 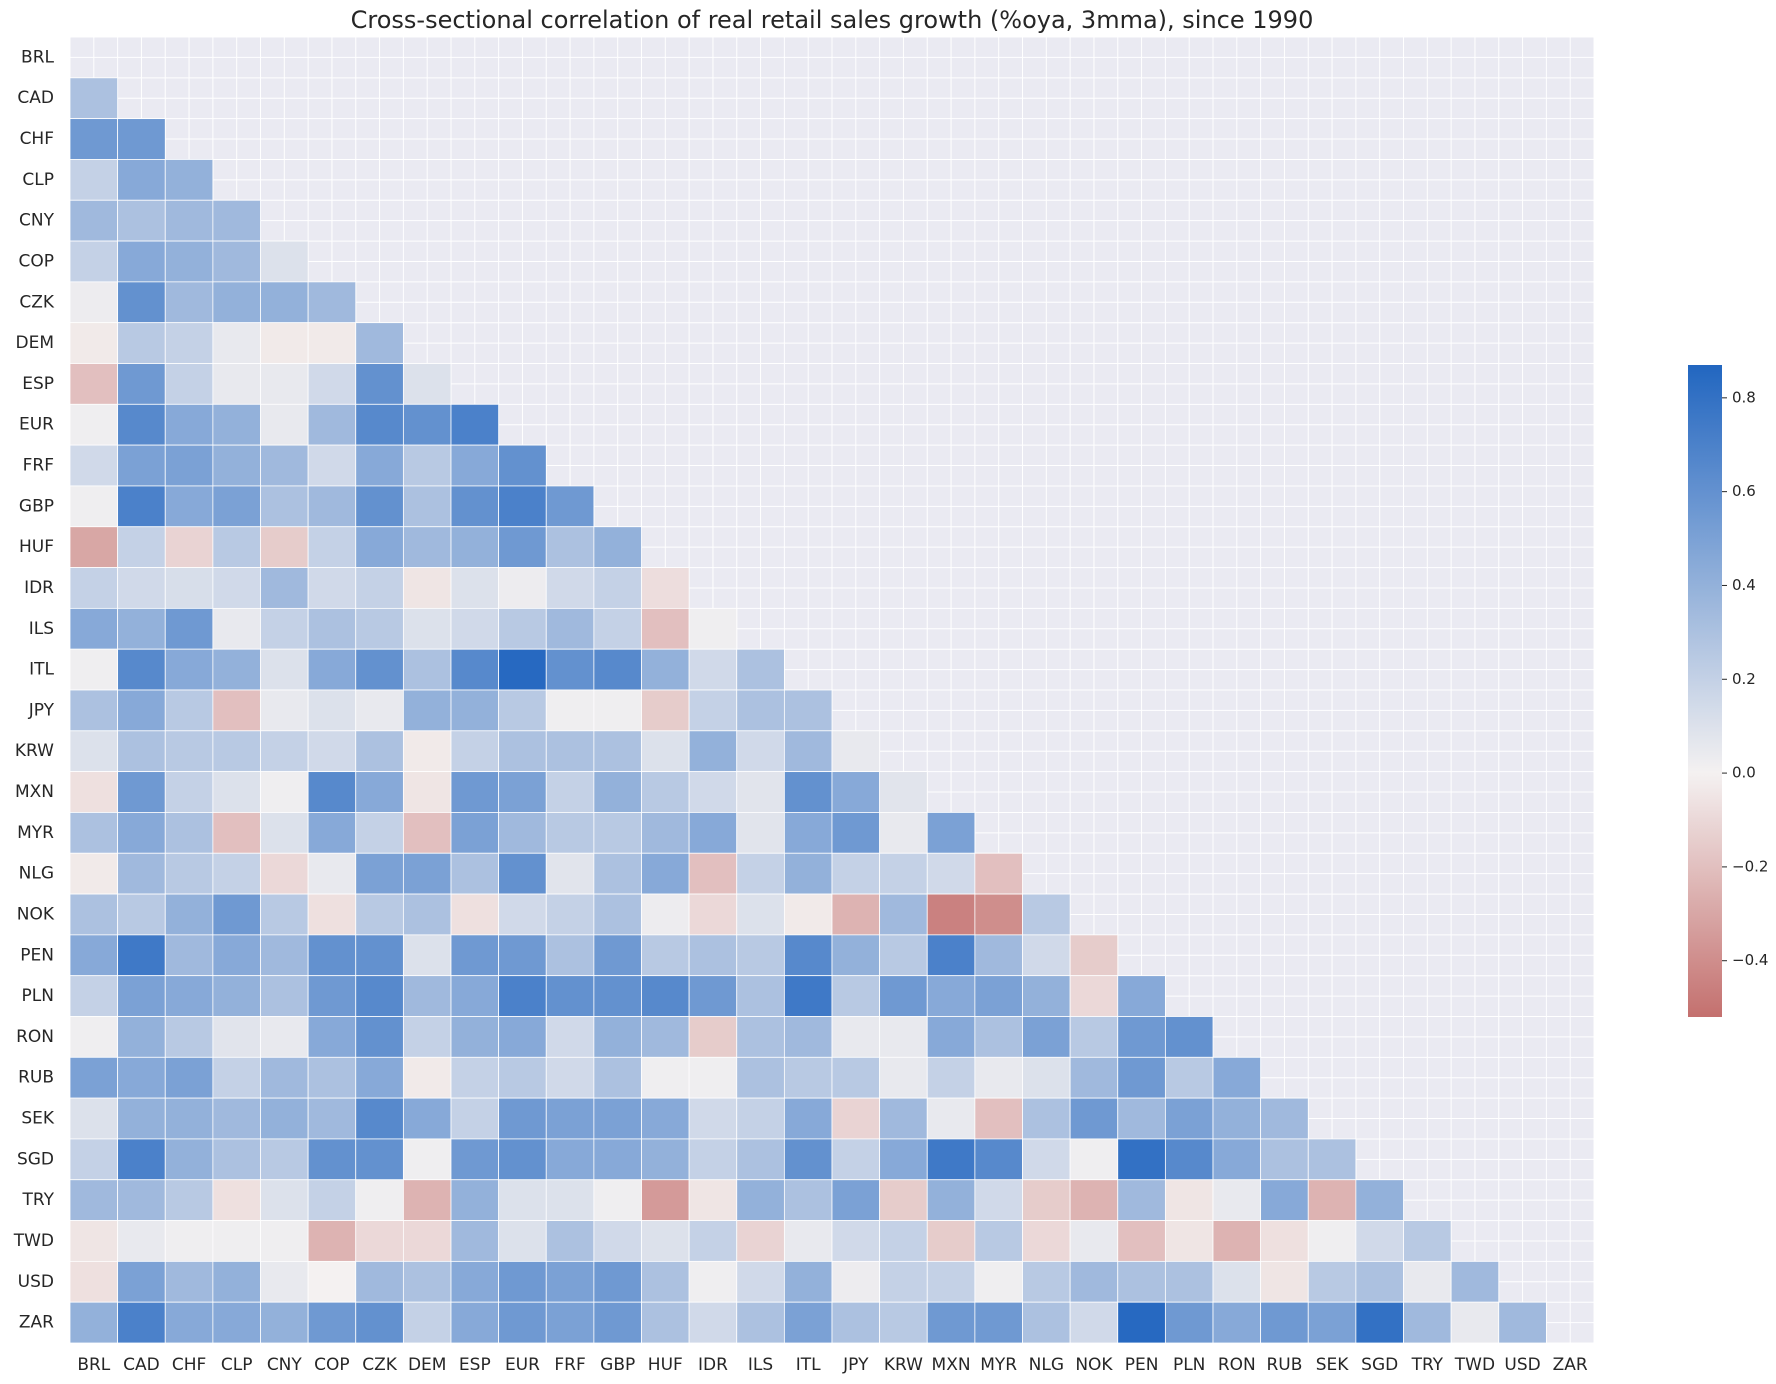 I want to click on y-tick-label: SEK, so click(x=38, y=1119).